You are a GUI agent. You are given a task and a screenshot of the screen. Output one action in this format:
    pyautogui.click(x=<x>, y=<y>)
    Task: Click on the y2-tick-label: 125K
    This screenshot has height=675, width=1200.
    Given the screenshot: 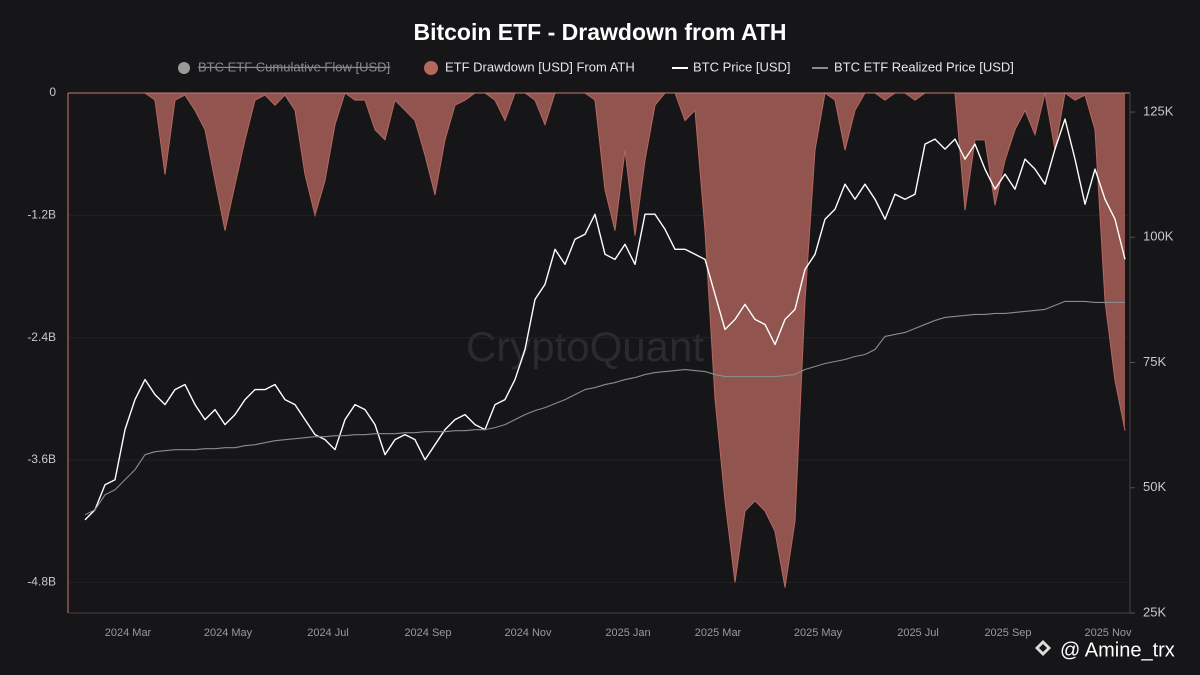 What is the action you would take?
    pyautogui.click(x=1158, y=110)
    